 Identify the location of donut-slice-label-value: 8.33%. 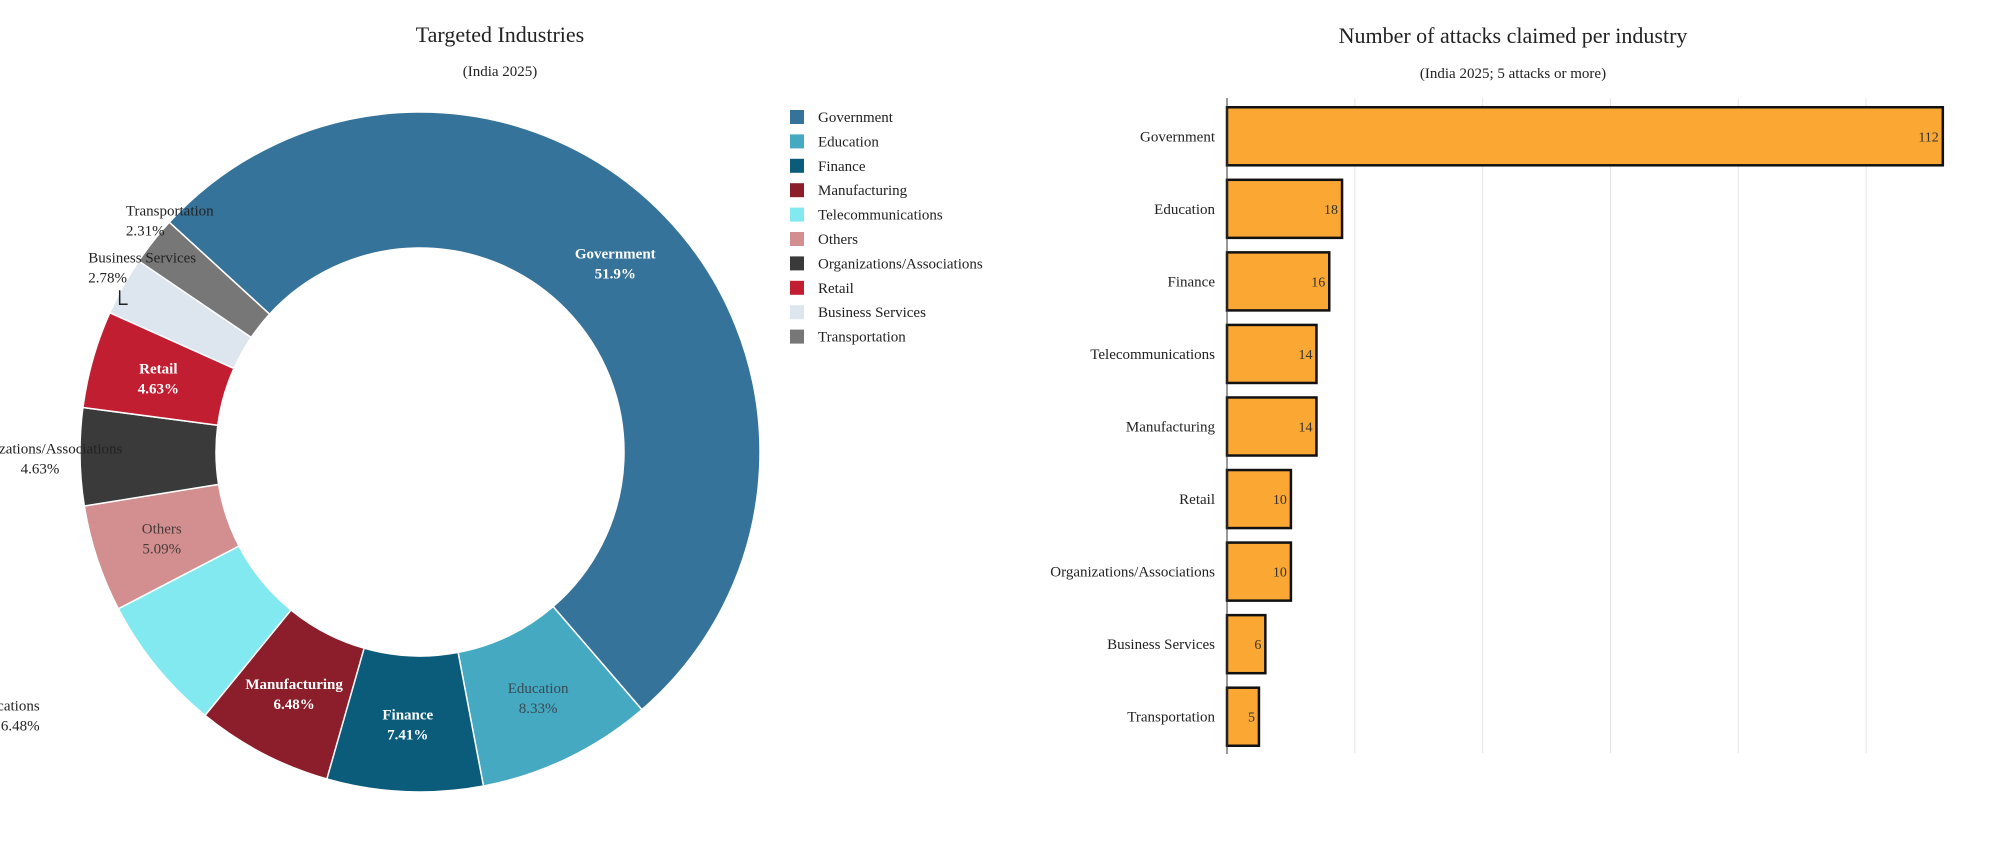
(538, 709).